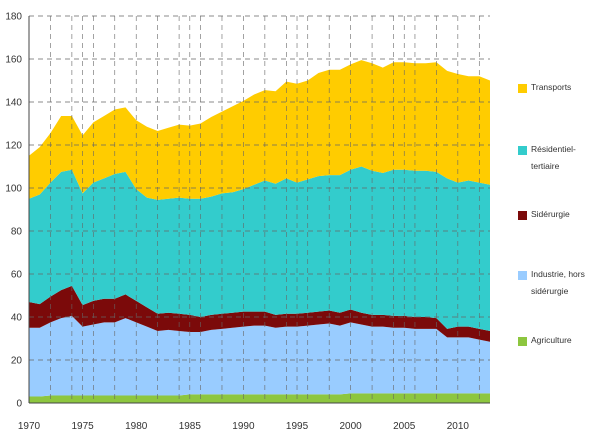  I want to click on x-tick-label: 2000, so click(351, 426).